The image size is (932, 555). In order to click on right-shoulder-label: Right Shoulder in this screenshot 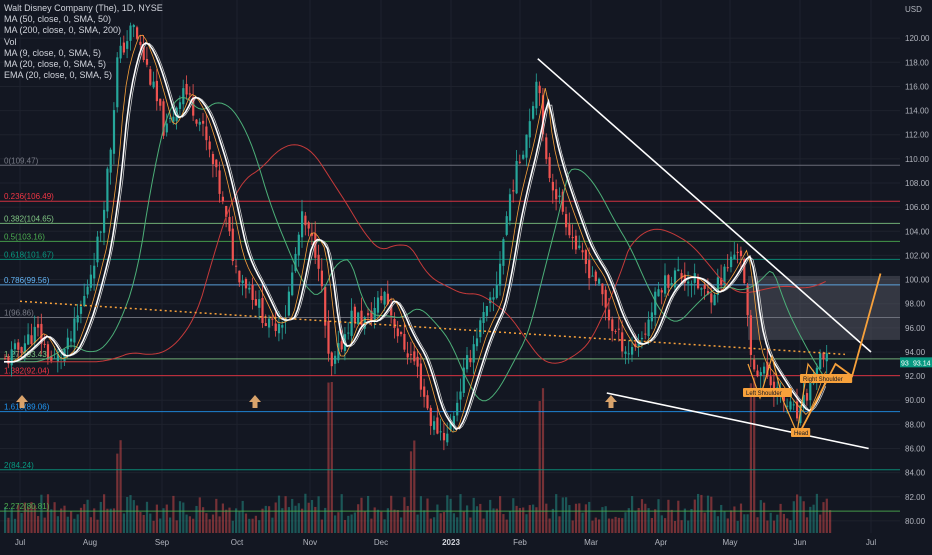, I will do `click(823, 380)`.